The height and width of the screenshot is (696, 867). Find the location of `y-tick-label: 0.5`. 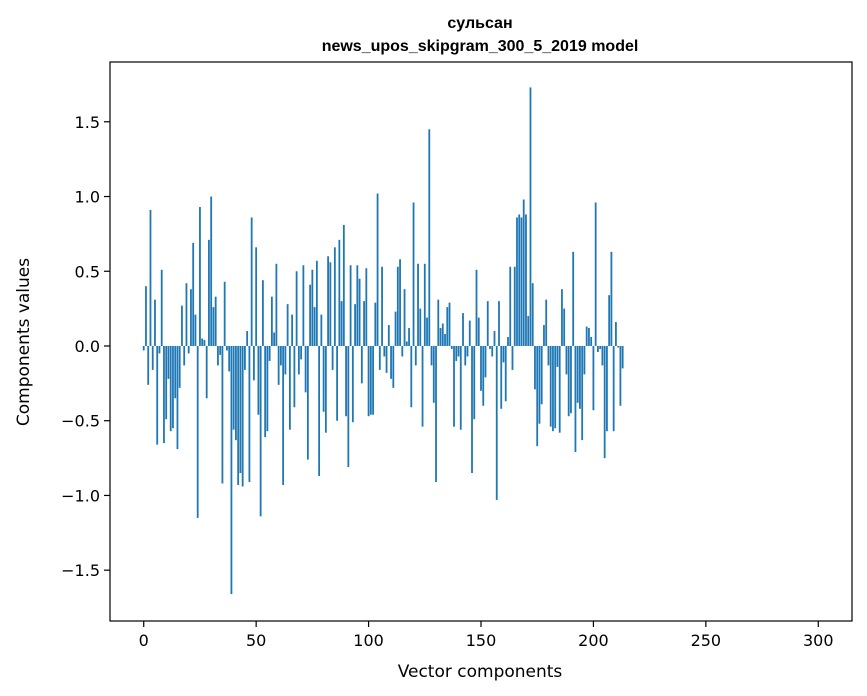

y-tick-label: 0.5 is located at coordinates (87, 271).